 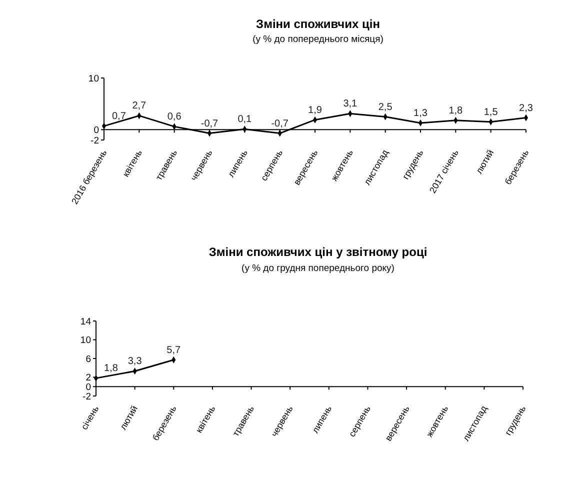 What do you see at coordinates (315, 110) in the screenshot?
I see `data-label: 1,9` at bounding box center [315, 110].